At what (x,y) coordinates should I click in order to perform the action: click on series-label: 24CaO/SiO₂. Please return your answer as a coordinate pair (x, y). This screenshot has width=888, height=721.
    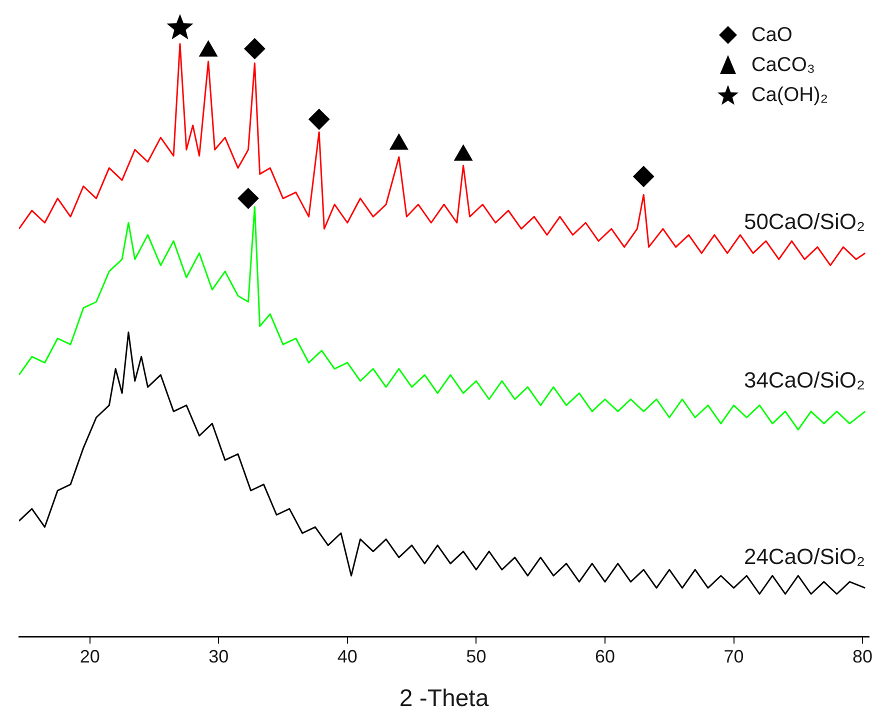
    Looking at the image, I should click on (804, 556).